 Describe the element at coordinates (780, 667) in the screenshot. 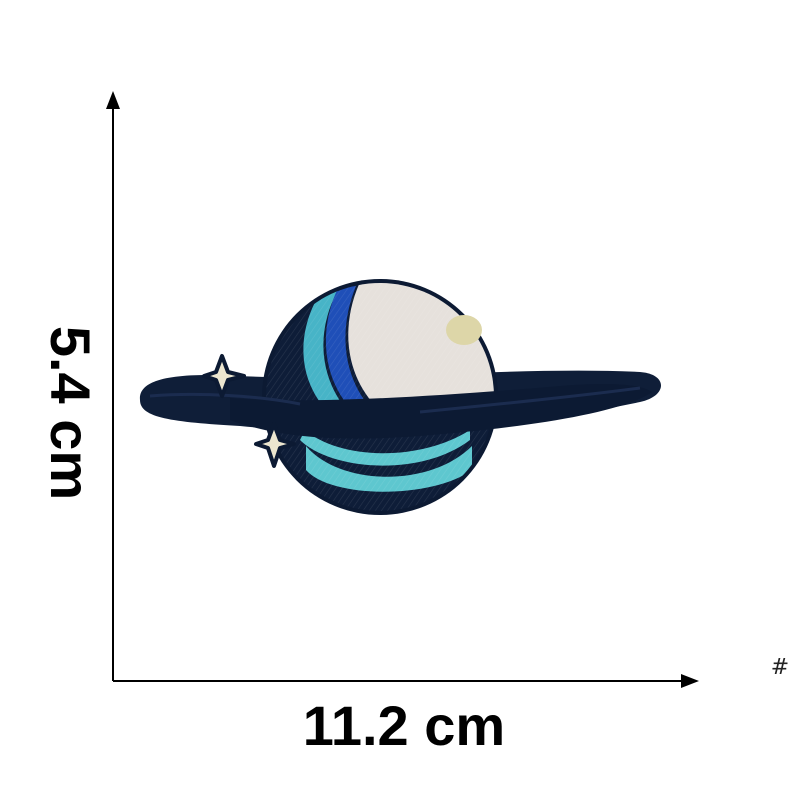

I see `corner-mark: #` at that location.